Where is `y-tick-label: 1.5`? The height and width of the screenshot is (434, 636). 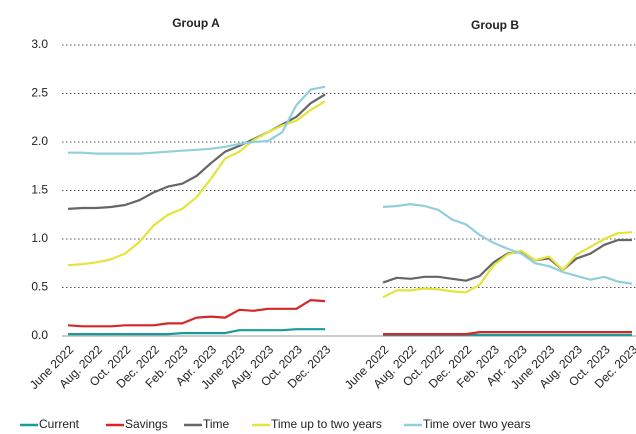 y-tick-label: 1.5 is located at coordinates (39, 190).